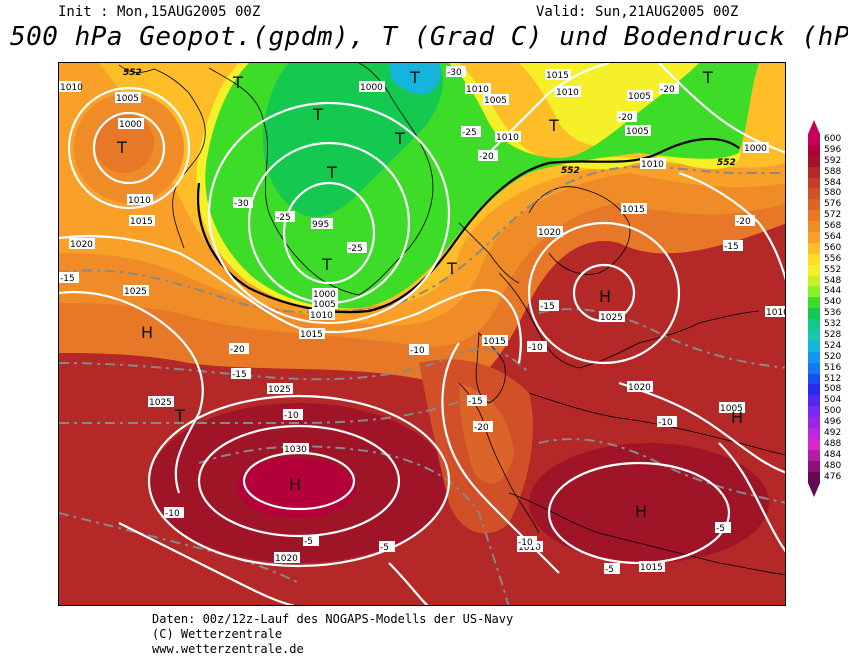 This screenshot has width=848, height=658. I want to click on legend-row: 476, so click(828, 477).